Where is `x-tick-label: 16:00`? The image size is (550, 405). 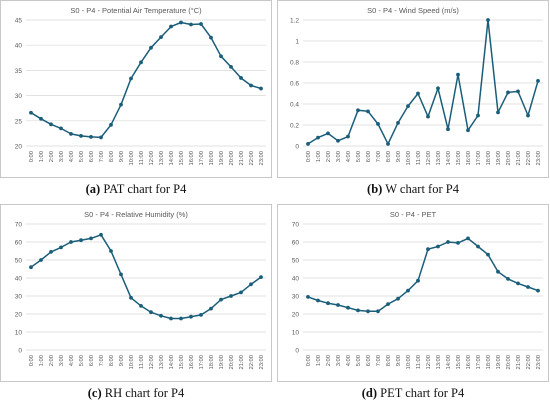 x-tick-label: 16:00 is located at coordinates (469, 362).